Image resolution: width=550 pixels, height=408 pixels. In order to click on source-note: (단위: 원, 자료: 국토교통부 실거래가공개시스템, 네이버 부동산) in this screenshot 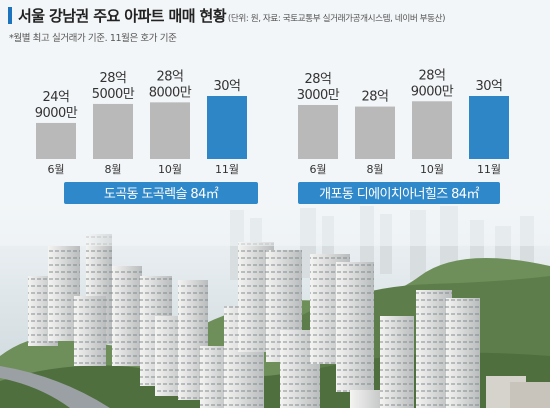, I will do `click(336, 19)`.